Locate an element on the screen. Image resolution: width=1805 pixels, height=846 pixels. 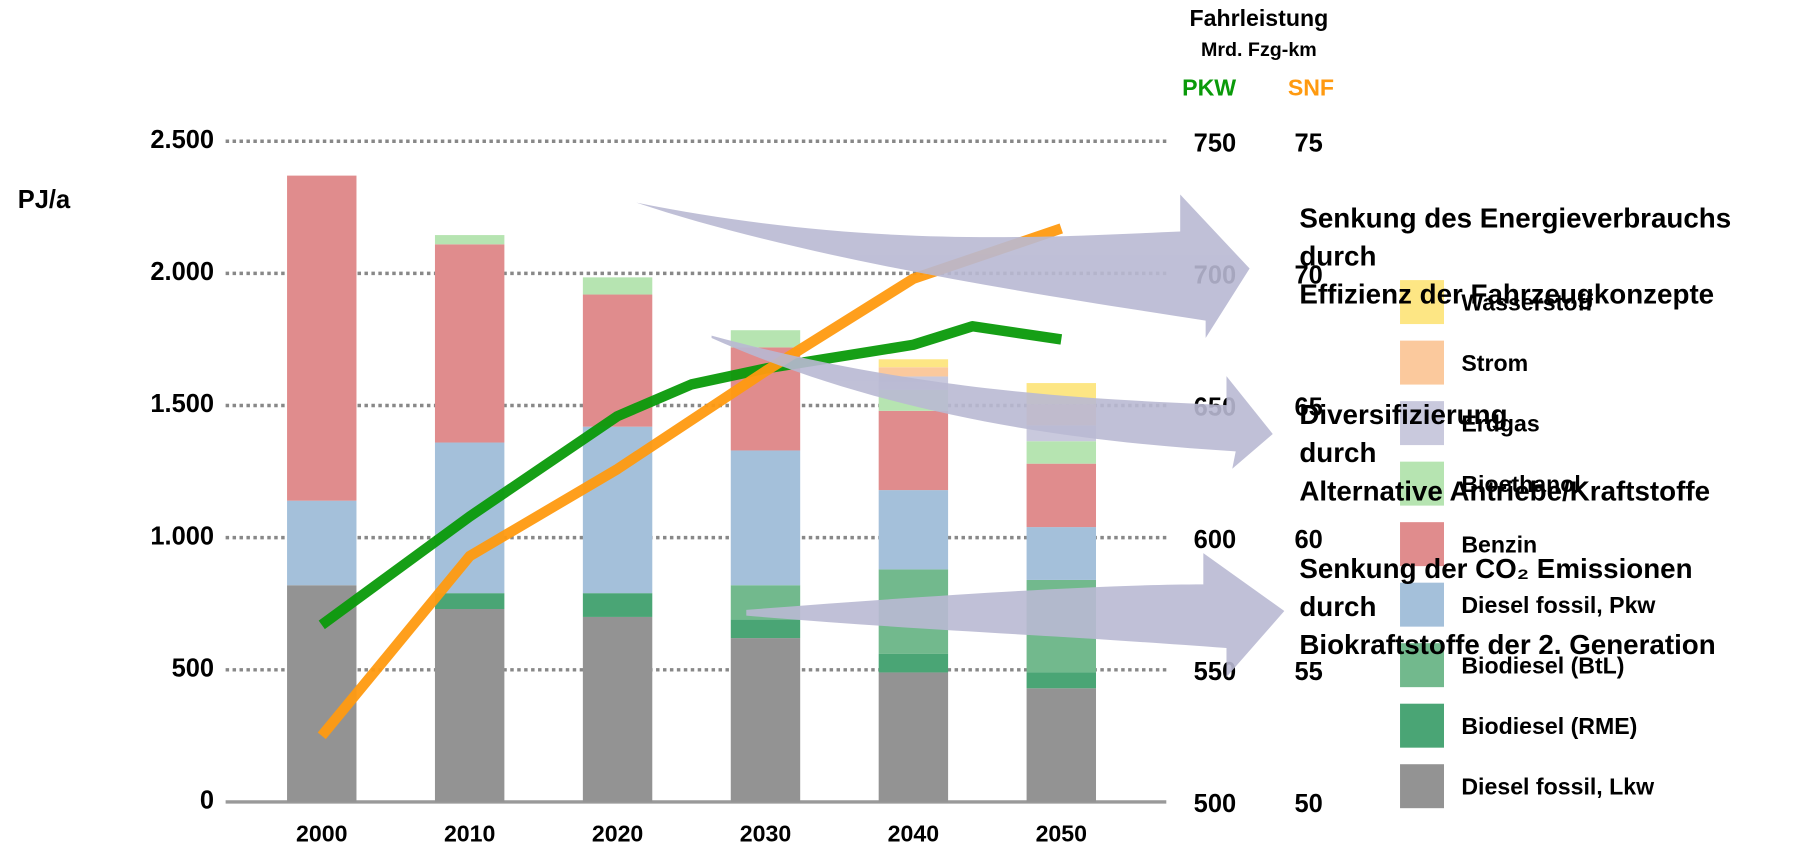
y3-tick-label: 75 is located at coordinates (1308, 143).